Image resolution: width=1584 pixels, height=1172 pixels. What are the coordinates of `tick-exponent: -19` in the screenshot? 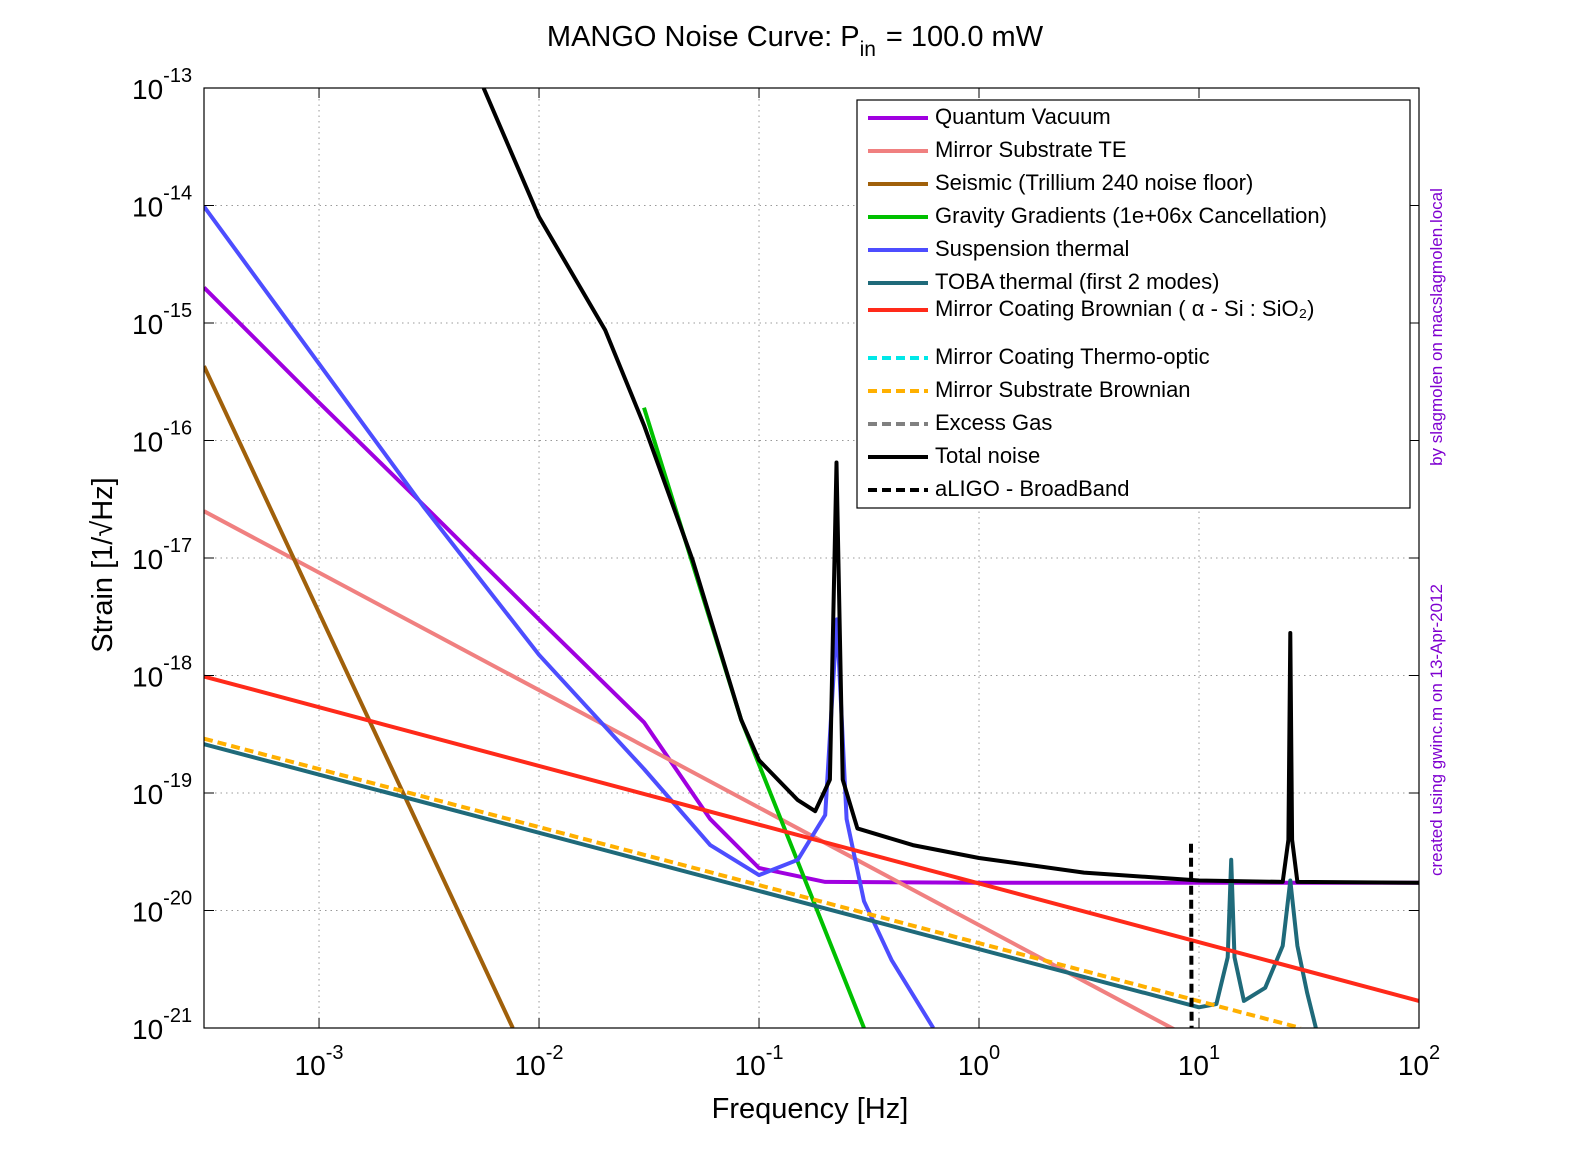 It's located at (177, 781).